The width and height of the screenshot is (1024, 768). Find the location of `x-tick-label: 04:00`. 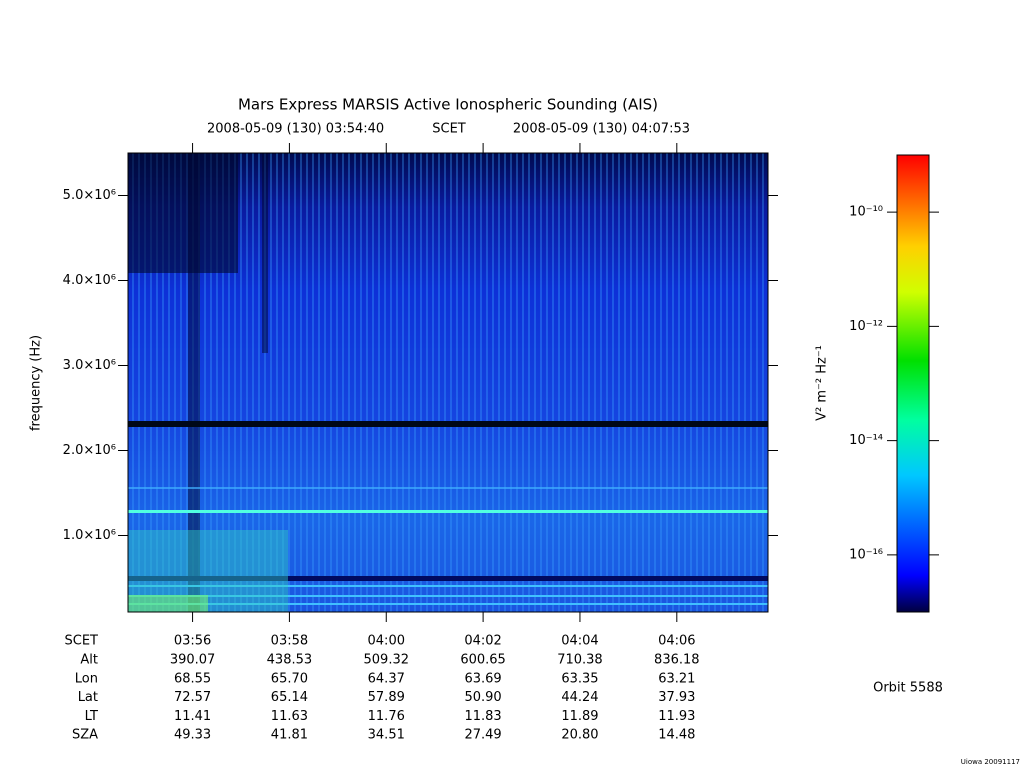

x-tick-label: 04:00 is located at coordinates (386, 641).